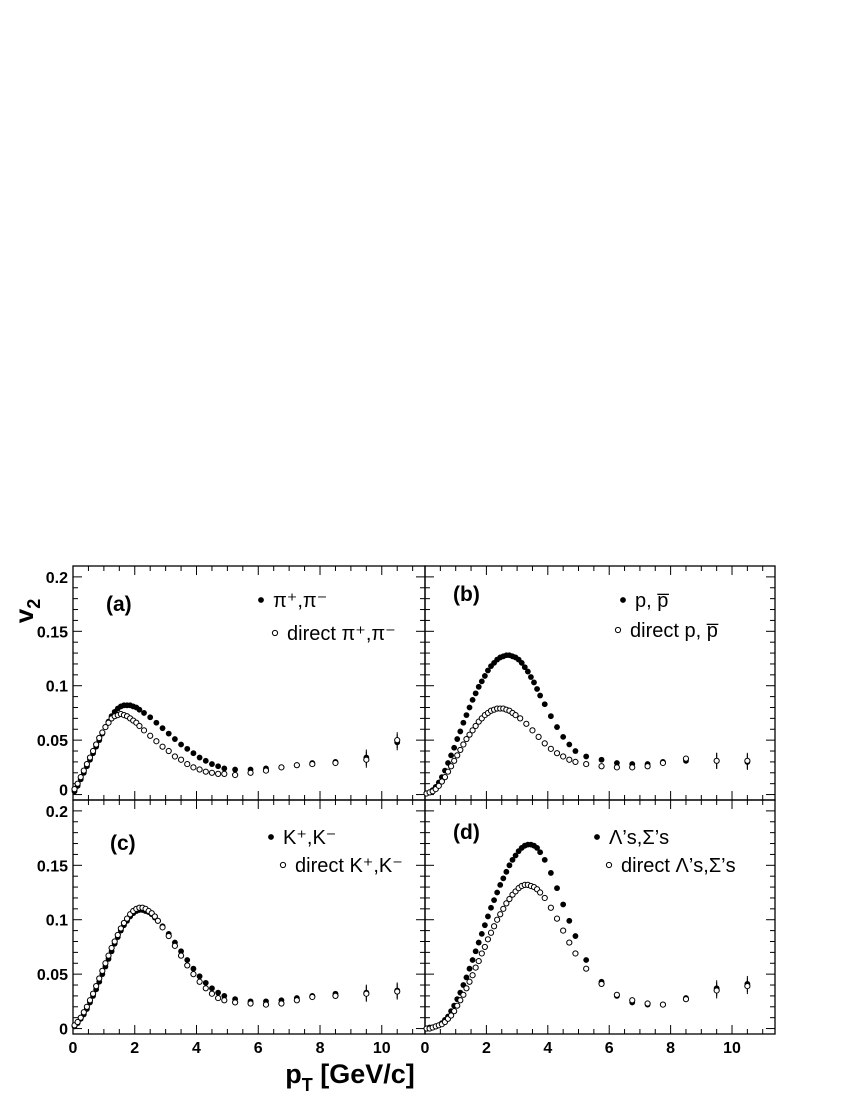 Image resolution: width=850 pixels, height=1100 pixels. I want to click on legend-label: direct π⁺,π⁻, so click(341, 634).